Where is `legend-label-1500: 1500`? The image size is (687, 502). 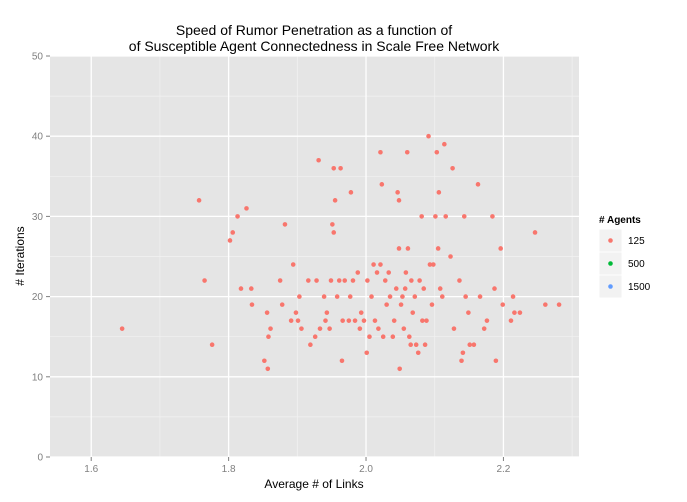 legend-label-1500: 1500 is located at coordinates (639, 287).